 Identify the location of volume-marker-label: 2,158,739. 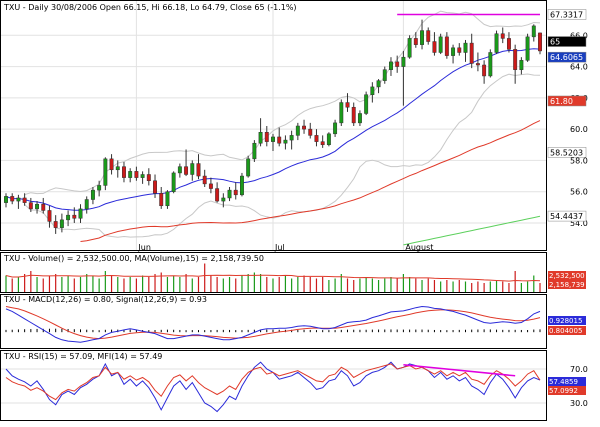
(567, 285).